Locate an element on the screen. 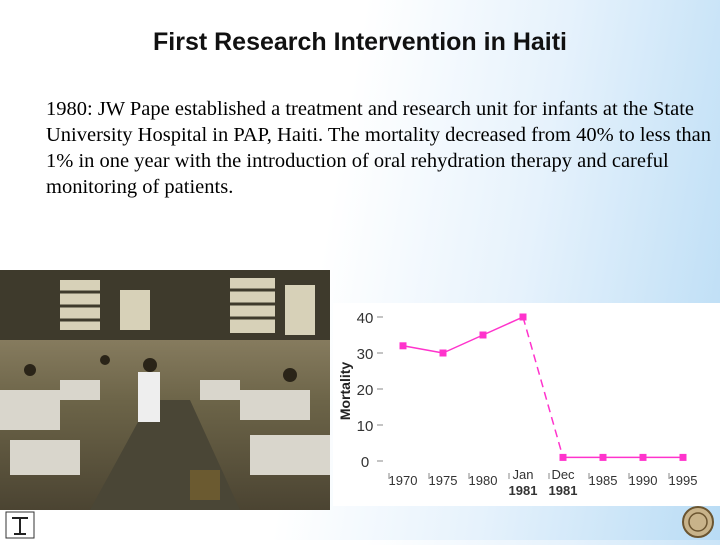 This screenshot has height=545, width=720. x-tick-label: 1970 is located at coordinates (403, 480).